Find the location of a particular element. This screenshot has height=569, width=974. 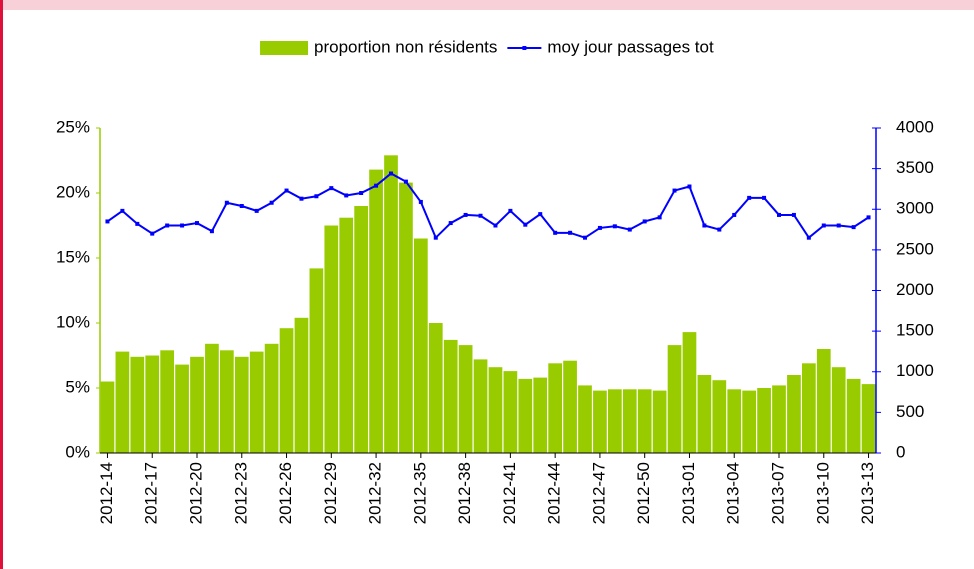

header-strip is located at coordinates (487, 5).